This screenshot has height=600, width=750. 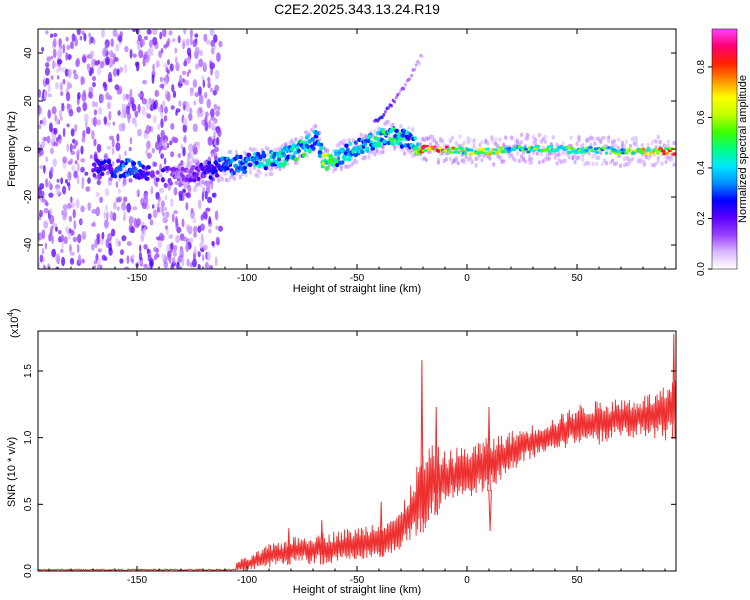 What do you see at coordinates (411, 75) in the screenshot?
I see `spectrogram-branch-cell` at bounding box center [411, 75].